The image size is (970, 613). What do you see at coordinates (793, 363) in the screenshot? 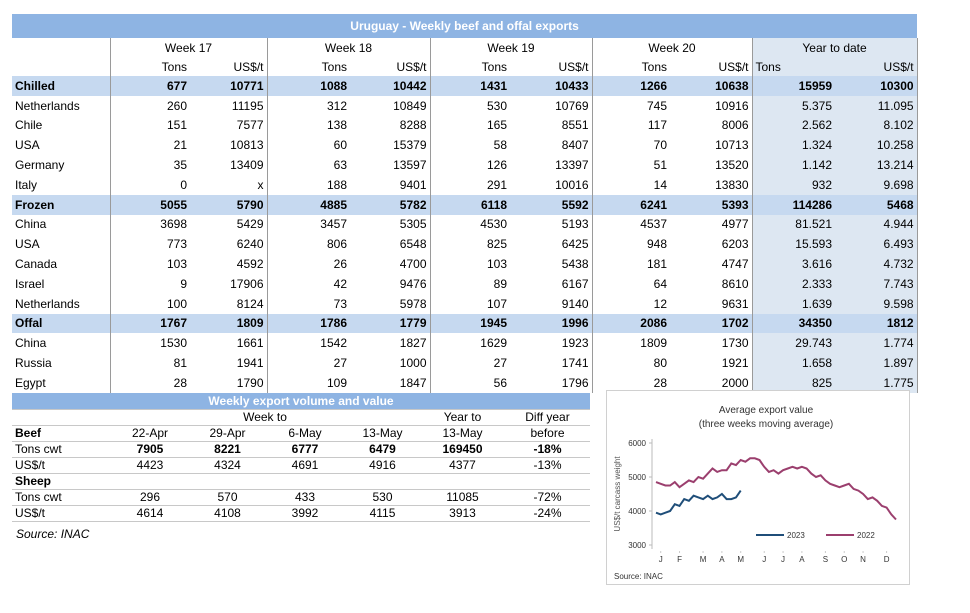
I see `cell: 1.658` at bounding box center [793, 363].